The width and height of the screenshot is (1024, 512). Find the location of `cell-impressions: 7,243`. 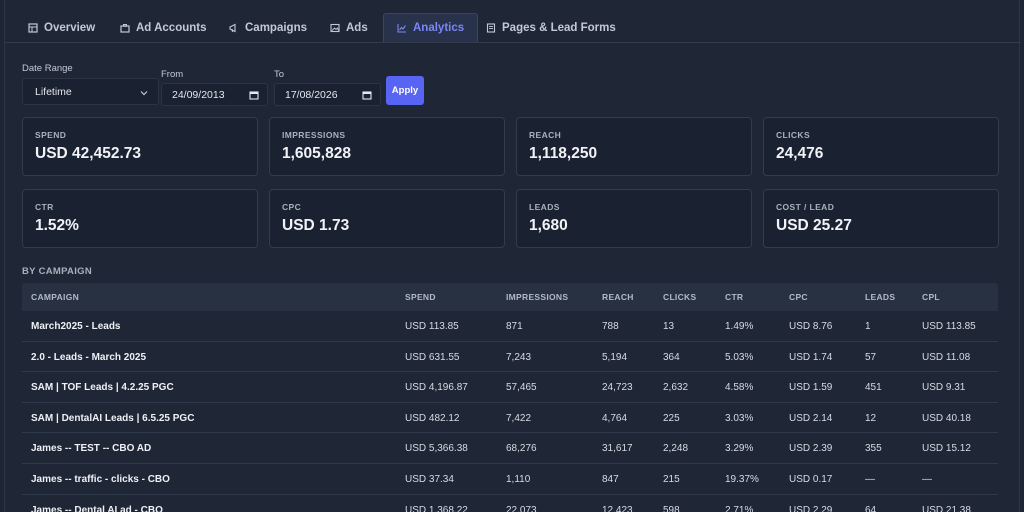

cell-impressions: 7,243 is located at coordinates (519, 357).